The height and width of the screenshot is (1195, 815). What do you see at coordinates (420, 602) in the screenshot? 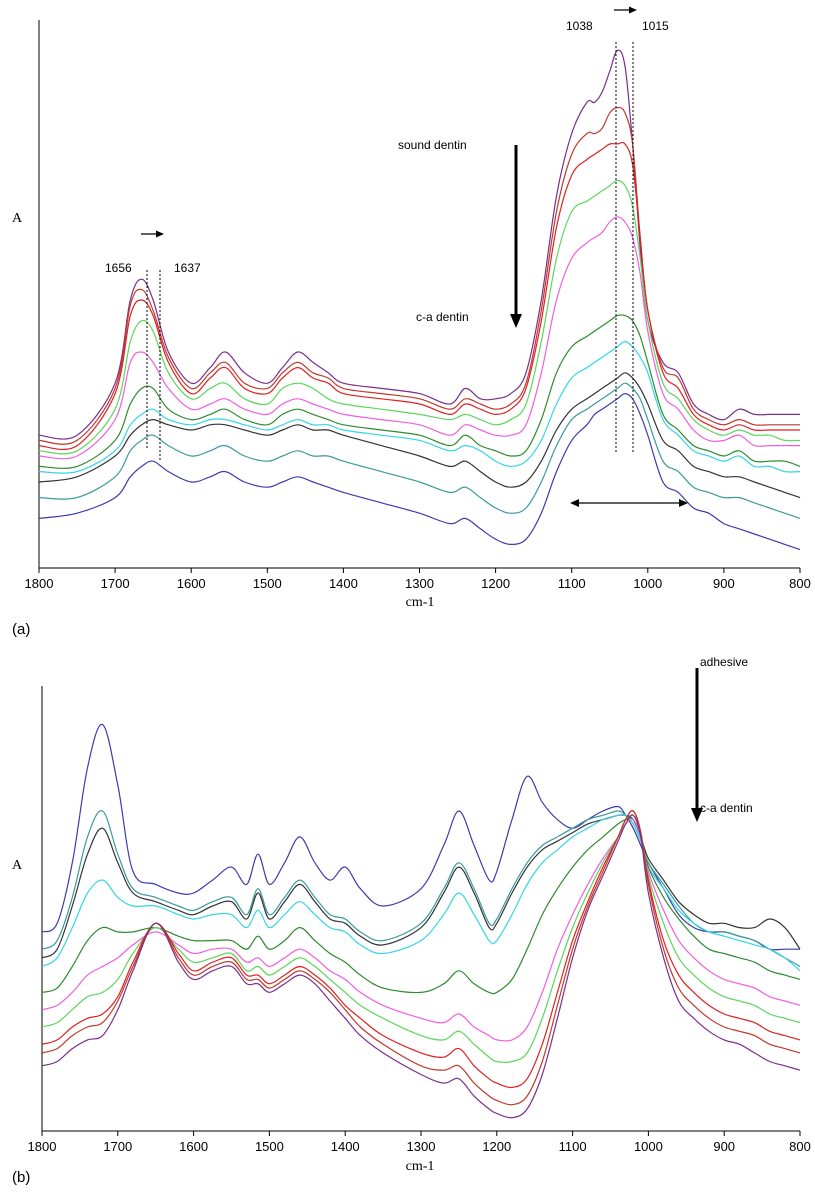
I see `x-axis-title-a: cm-1` at bounding box center [420, 602].